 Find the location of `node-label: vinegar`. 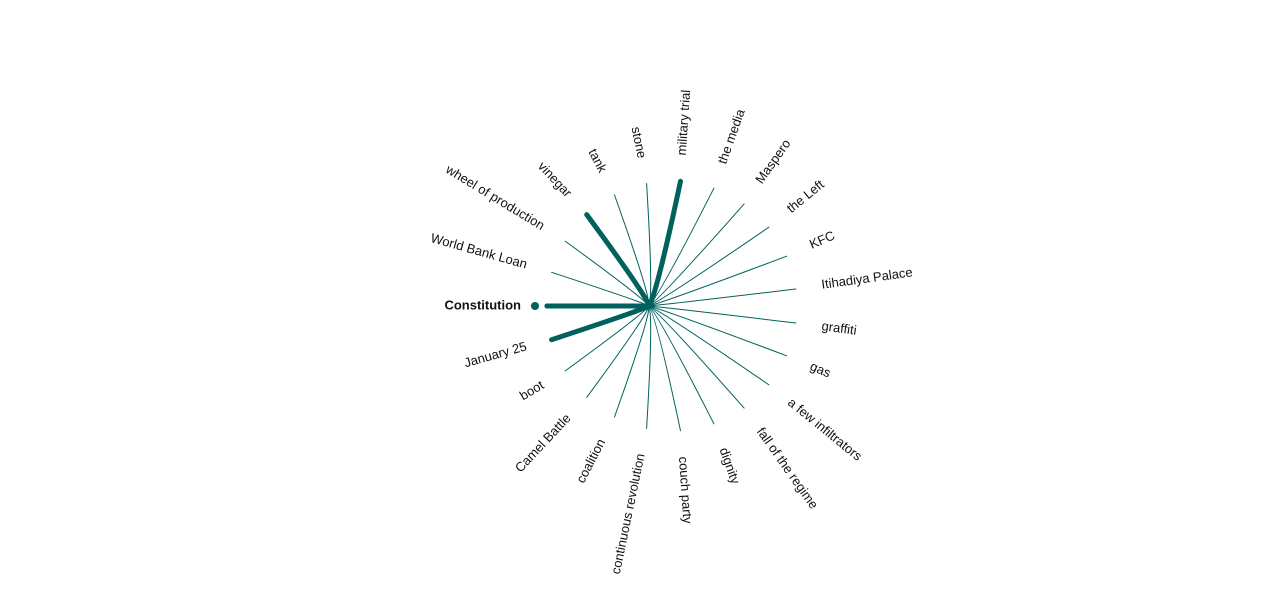

node-label: vinegar is located at coordinates (555, 180).